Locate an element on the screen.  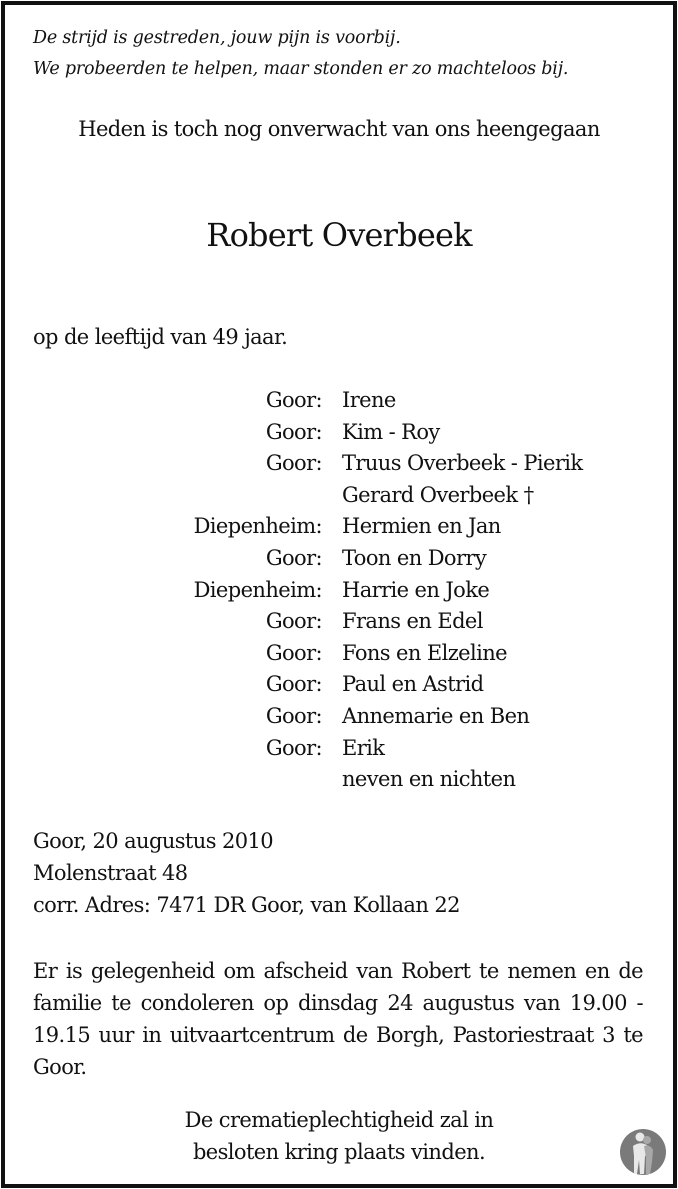
relative-row: neven en nichten is located at coordinates (339, 783).